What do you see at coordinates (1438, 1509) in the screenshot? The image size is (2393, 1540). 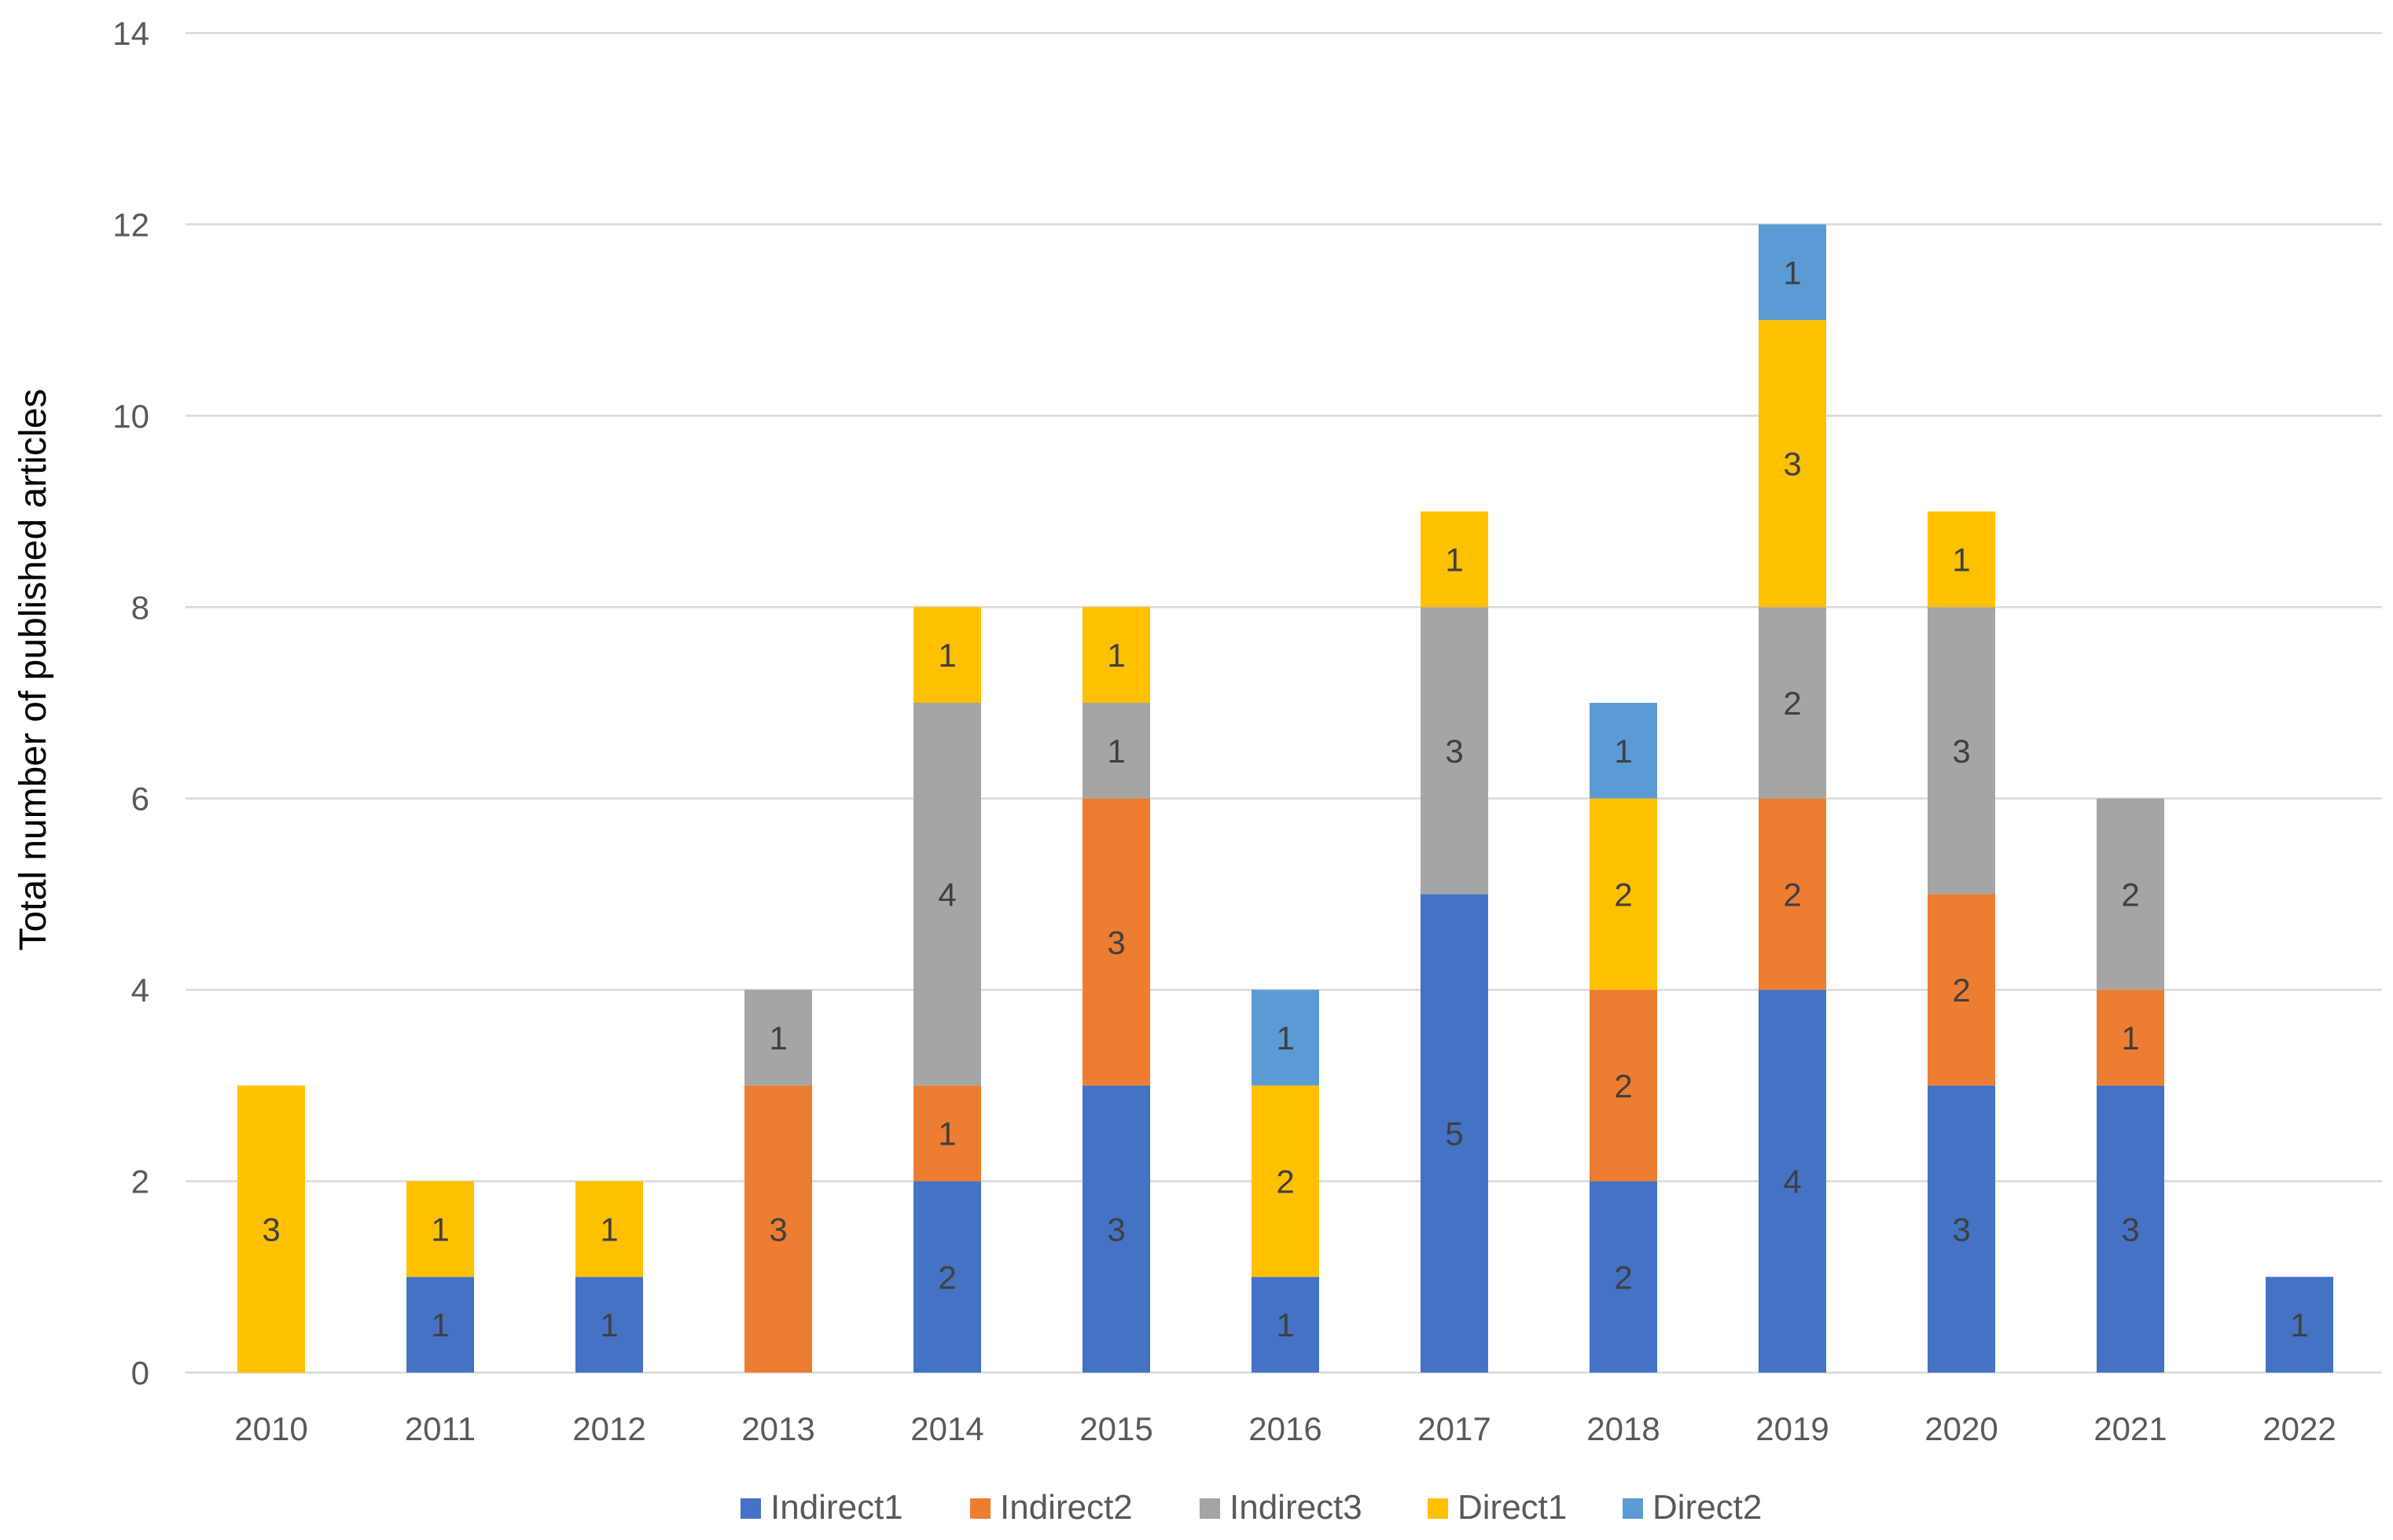 I see `legend-swatch-direct1` at bounding box center [1438, 1509].